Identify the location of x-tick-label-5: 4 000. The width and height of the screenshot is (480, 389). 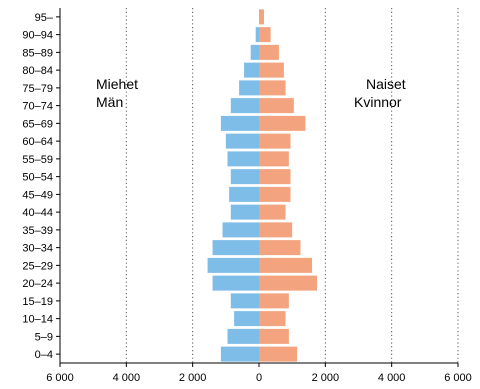
(392, 378).